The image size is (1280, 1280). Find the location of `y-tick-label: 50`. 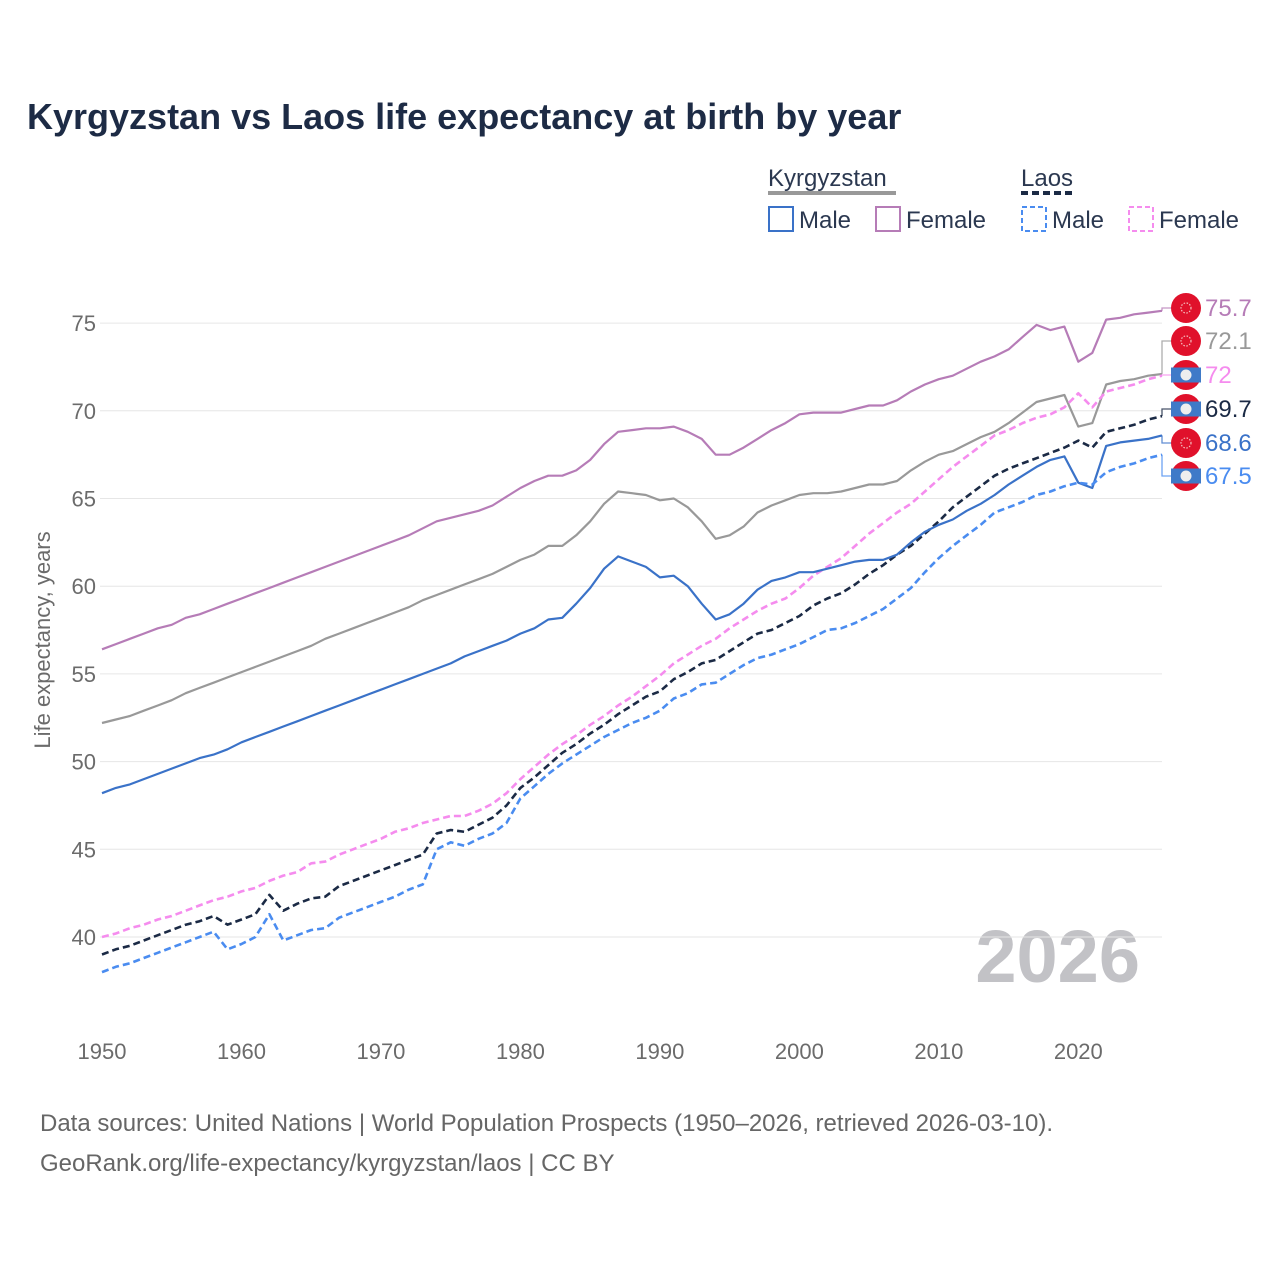

y-tick-label: 50 is located at coordinates (84, 762).